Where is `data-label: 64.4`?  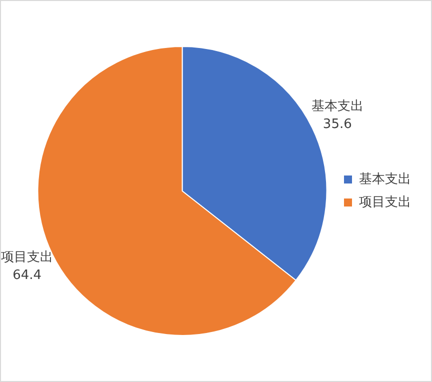 data-label: 64.4 is located at coordinates (27, 275).